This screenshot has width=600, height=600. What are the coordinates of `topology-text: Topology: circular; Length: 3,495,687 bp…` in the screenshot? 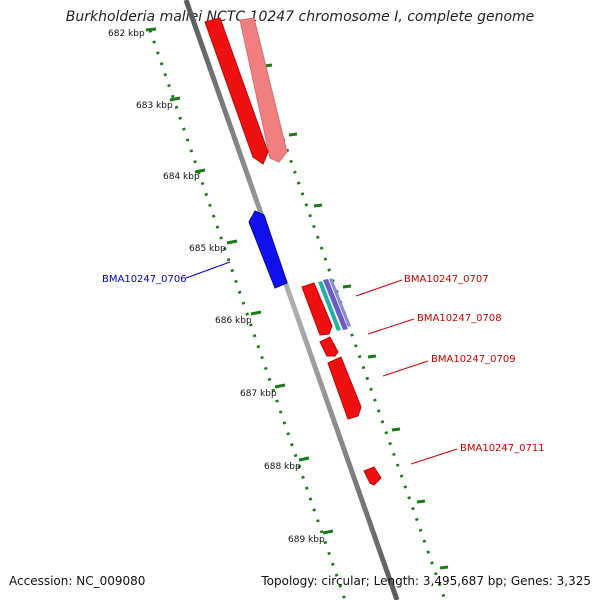 It's located at (426, 581).